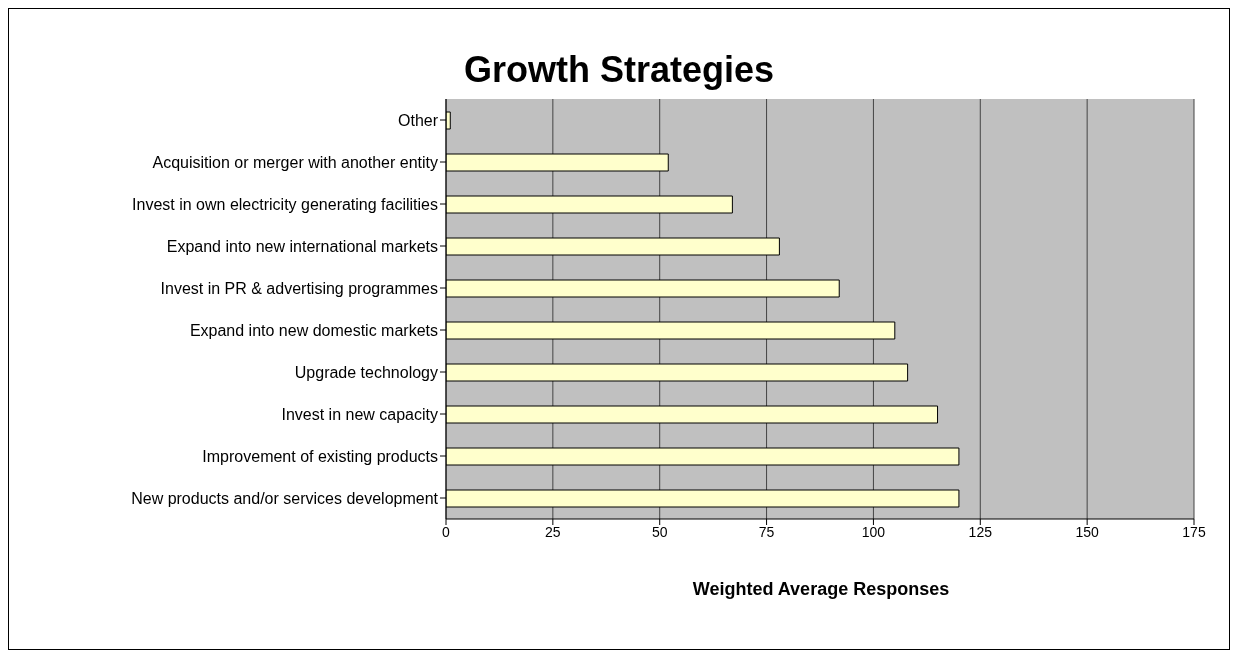 This screenshot has width=1236, height=659. I want to click on y-tick-label: Upgrade technology, so click(366, 372).